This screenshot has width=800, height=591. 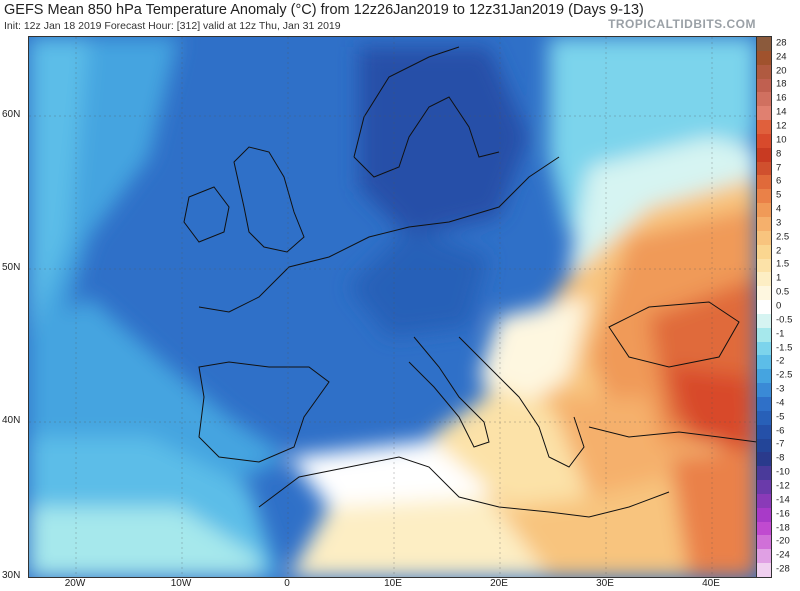 What do you see at coordinates (713, 412) in the screenshot?
I see `anomaly-region-armenia` at bounding box center [713, 412].